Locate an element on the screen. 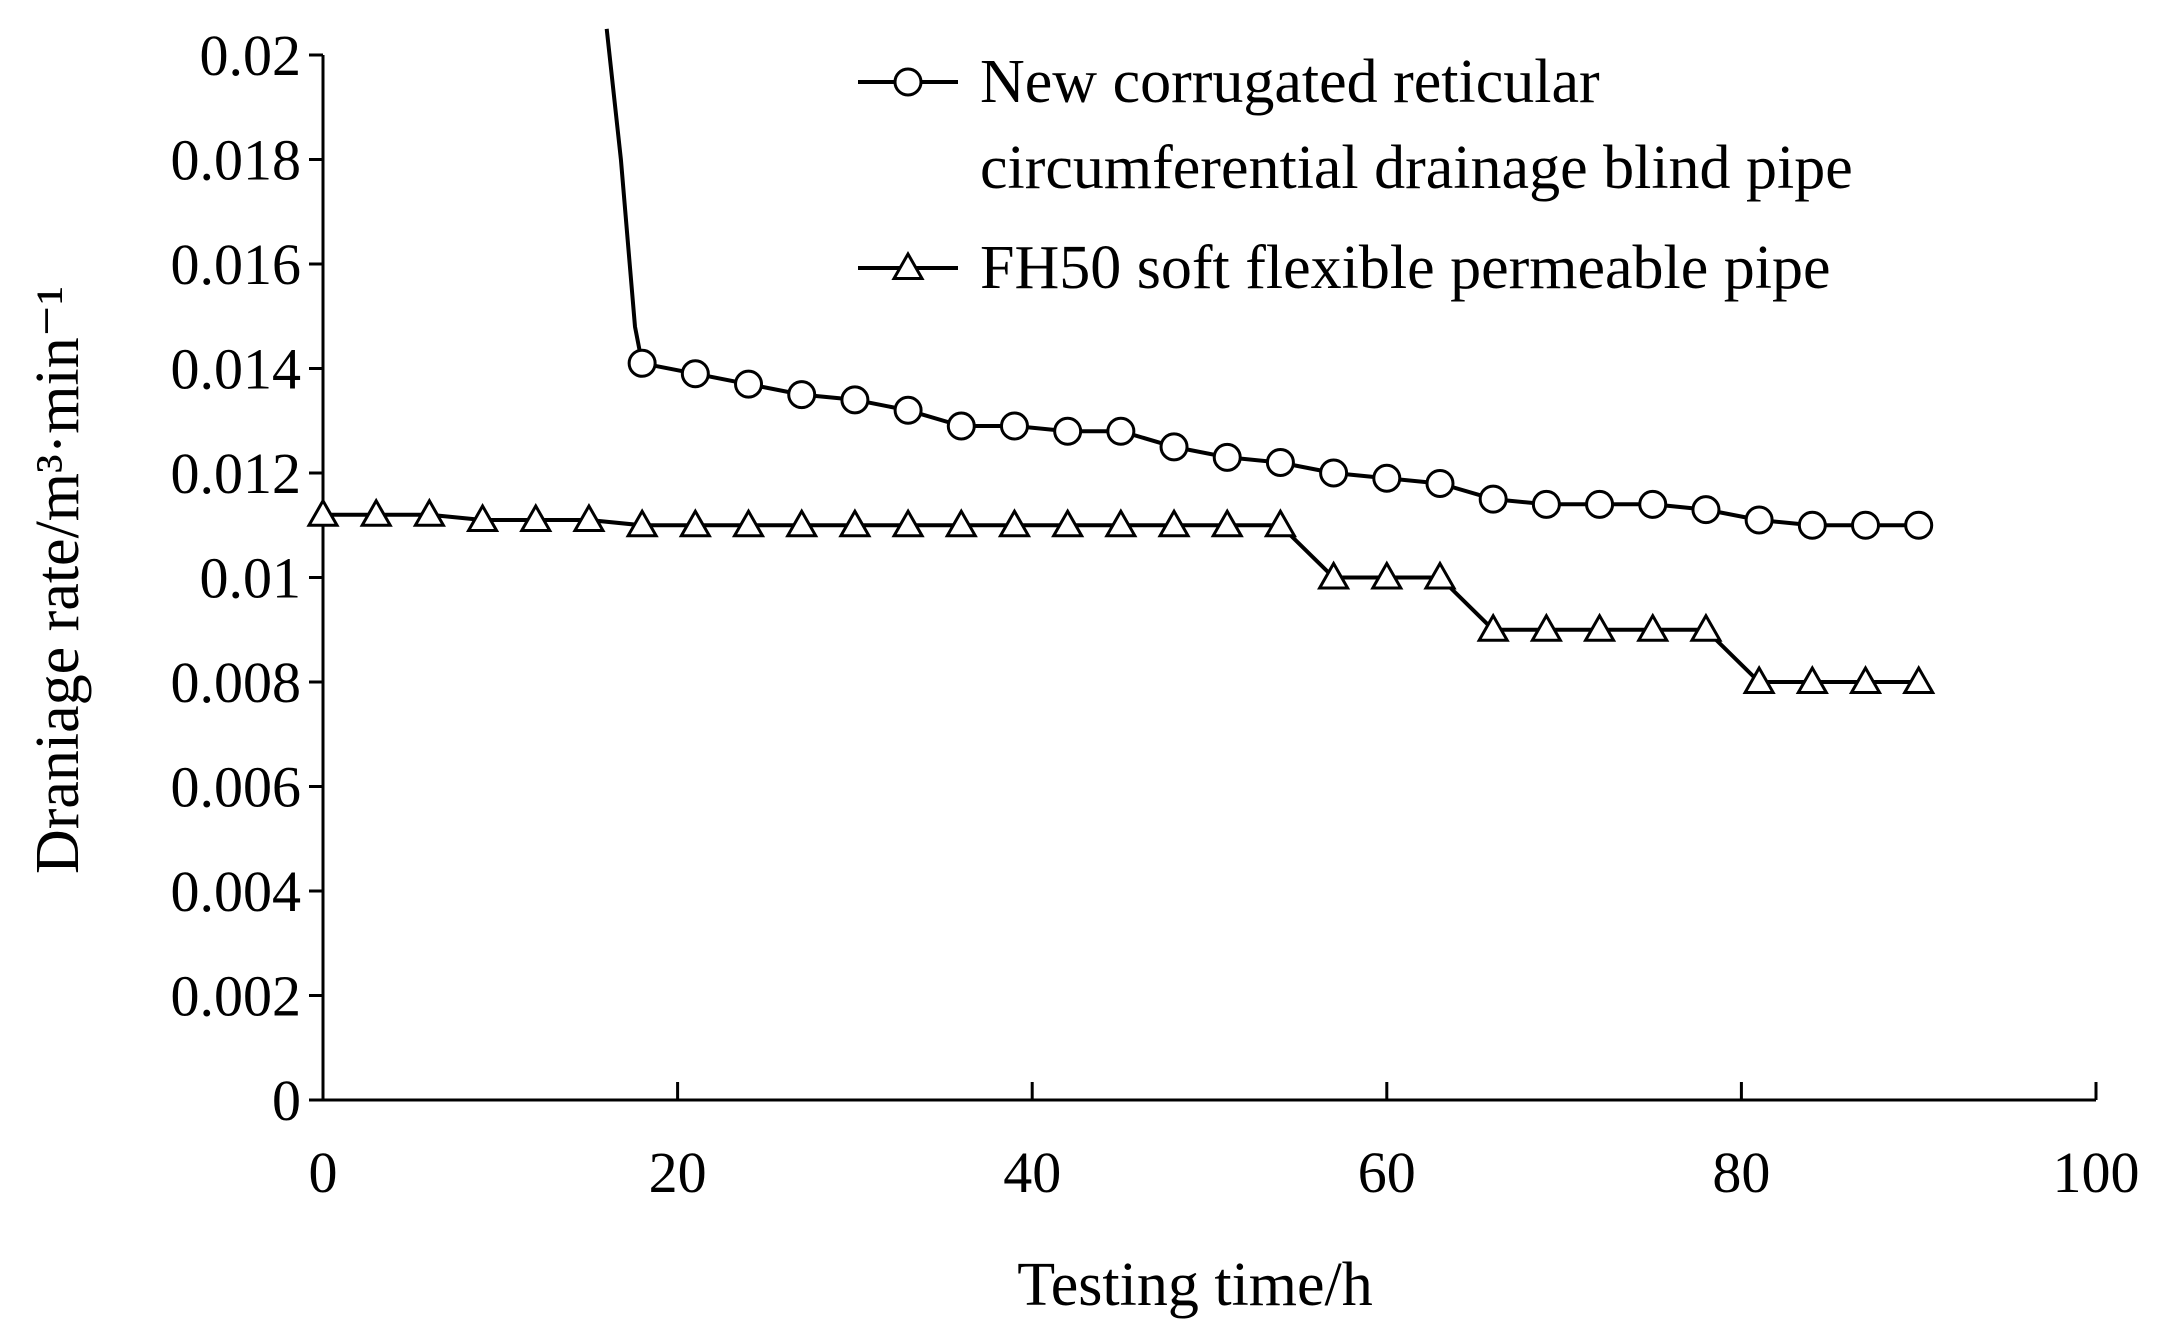 This screenshot has width=2161, height=1337. y-tick-label: 0.008 is located at coordinates (236, 682).